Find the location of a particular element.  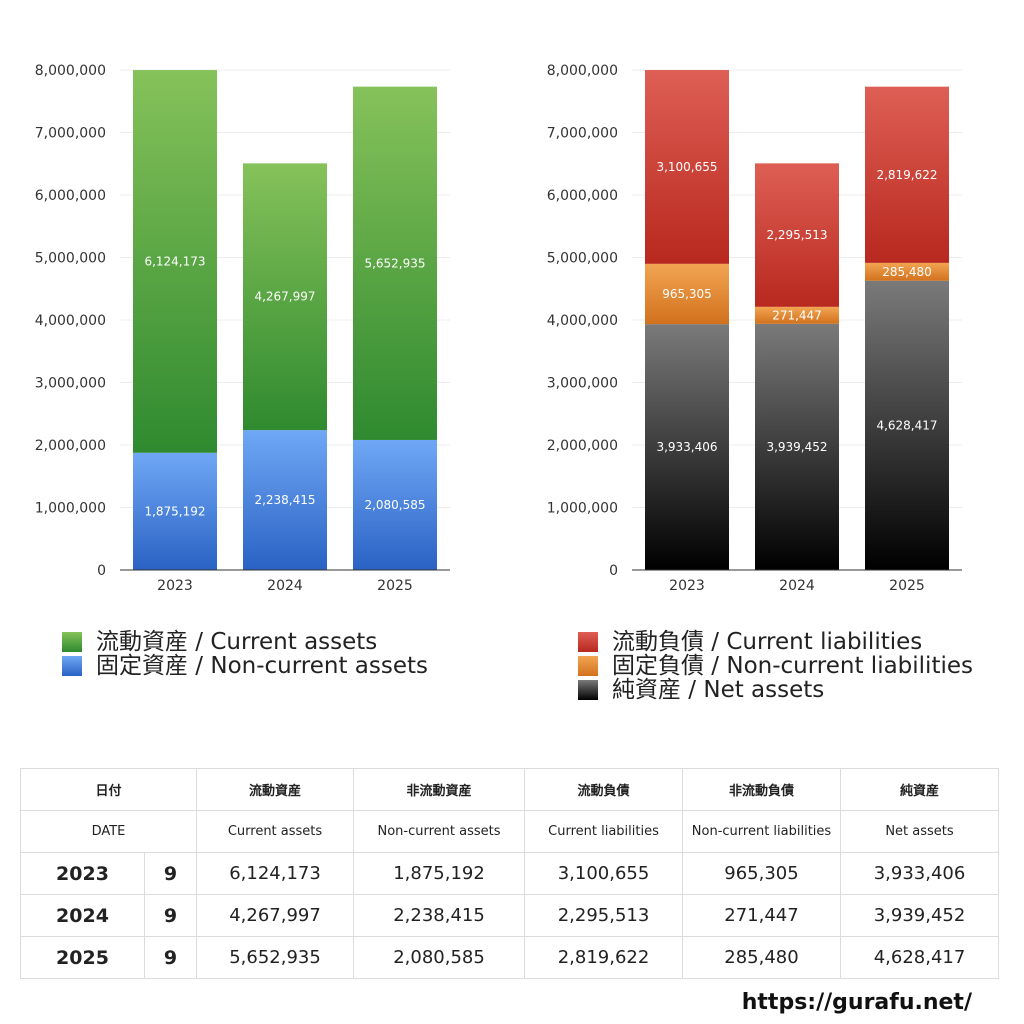

row-year: 2023 is located at coordinates (82, 873).